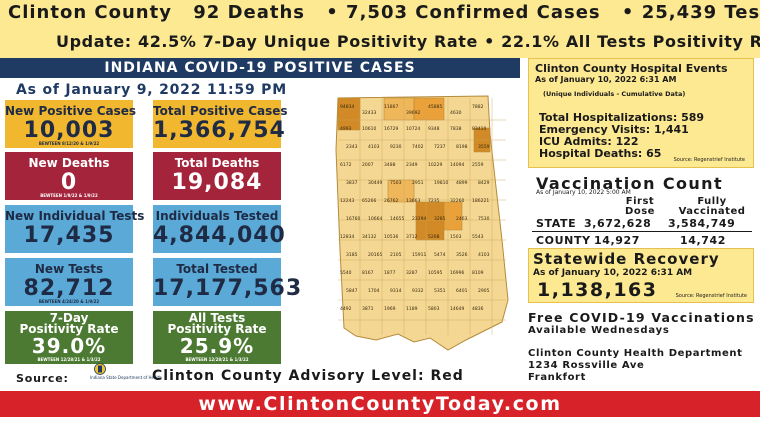  Describe the element at coordinates (642, 231) in the screenshot. I see `vaccination-divider` at that location.